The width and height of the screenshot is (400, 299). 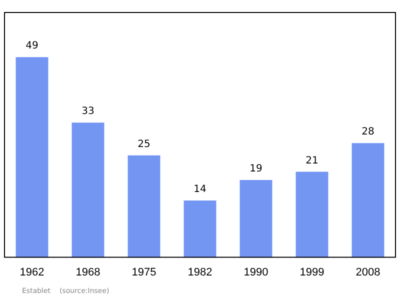 What do you see at coordinates (200, 190) in the screenshot?
I see `data-label: 14` at bounding box center [200, 190].